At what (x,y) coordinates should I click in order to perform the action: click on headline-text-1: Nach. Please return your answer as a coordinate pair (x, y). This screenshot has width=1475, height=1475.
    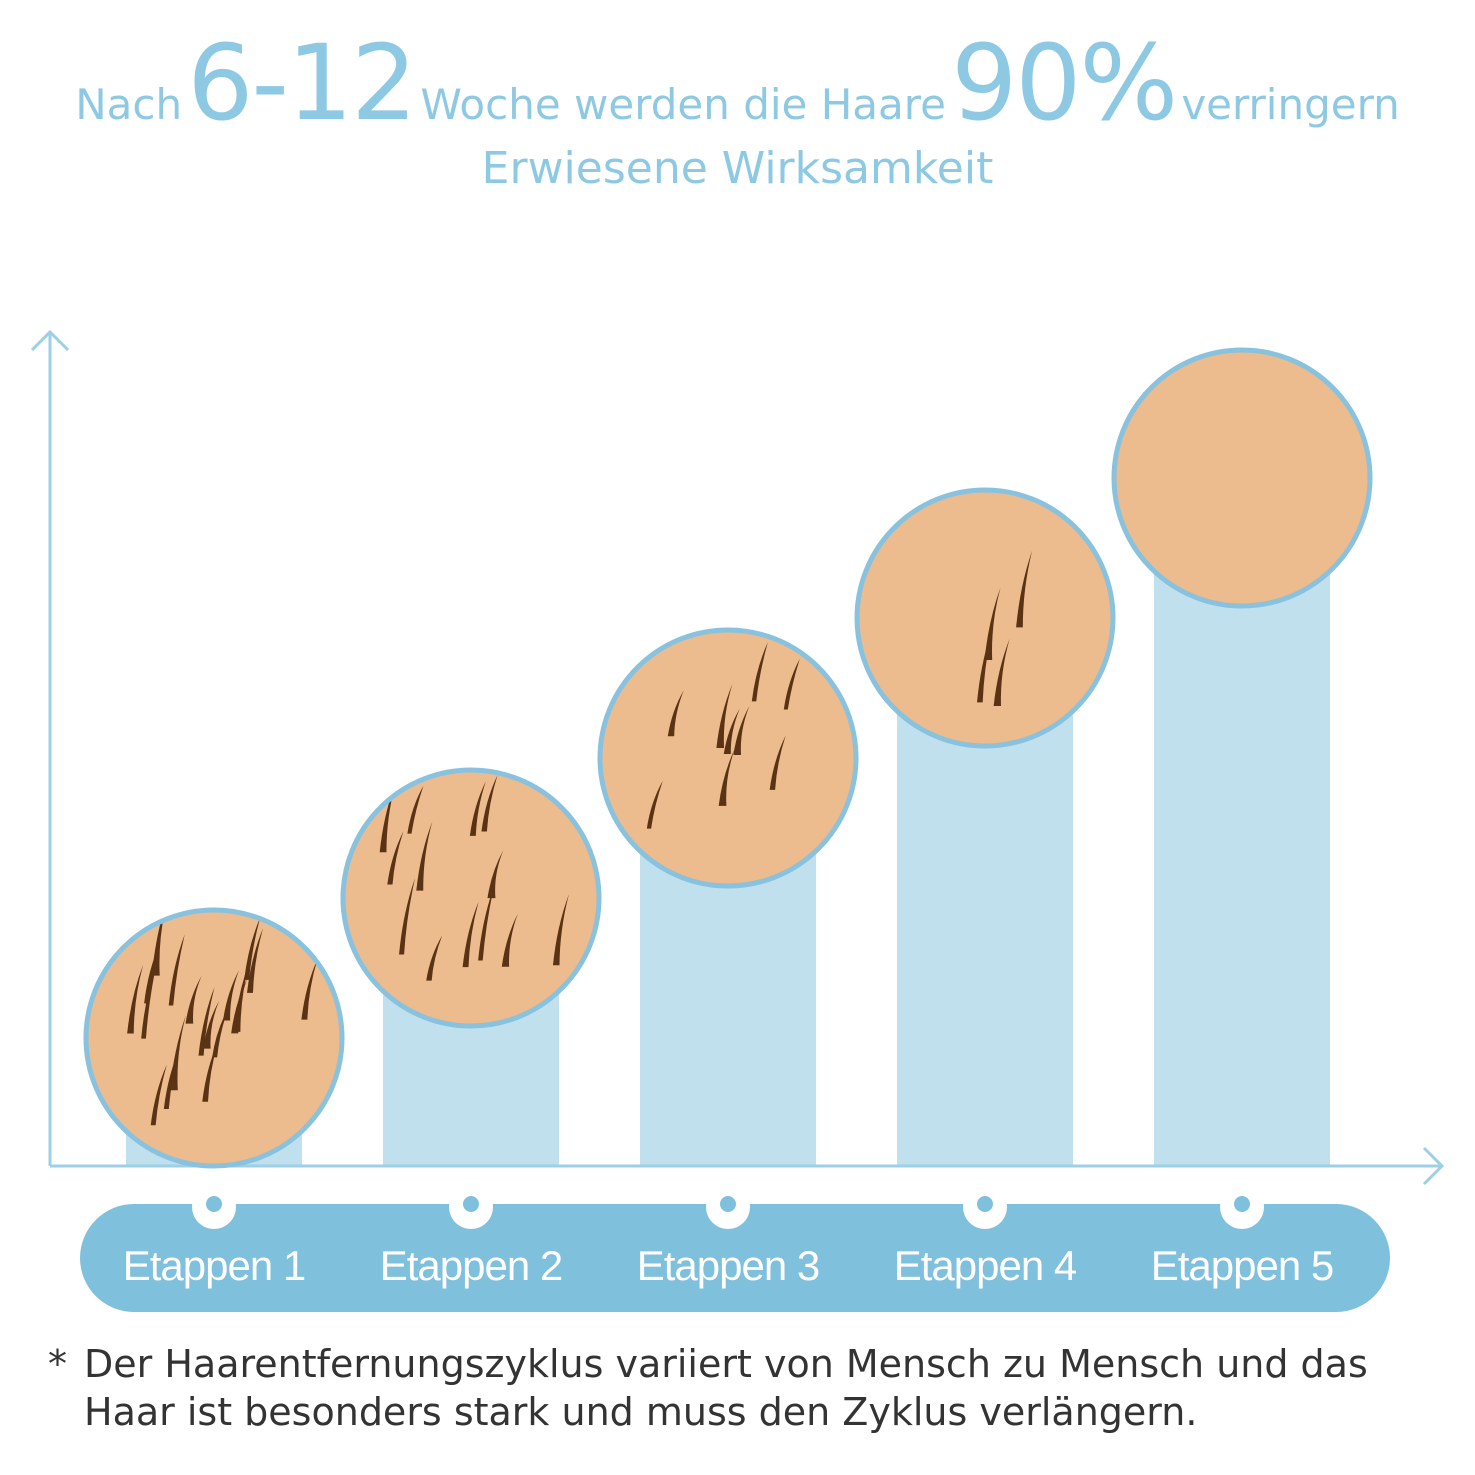
    Looking at the image, I should click on (129, 104).